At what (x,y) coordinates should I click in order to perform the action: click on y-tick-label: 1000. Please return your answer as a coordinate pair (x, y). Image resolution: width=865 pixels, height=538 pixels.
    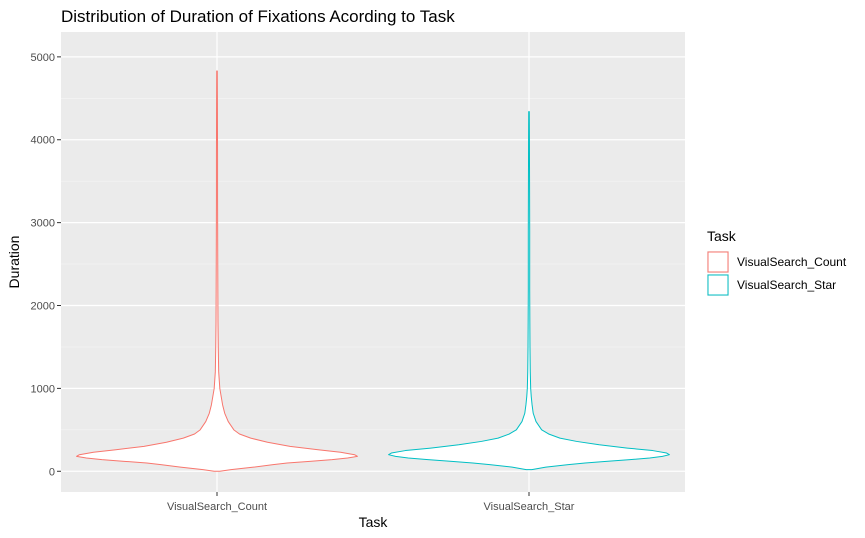
    Looking at the image, I should click on (43, 389).